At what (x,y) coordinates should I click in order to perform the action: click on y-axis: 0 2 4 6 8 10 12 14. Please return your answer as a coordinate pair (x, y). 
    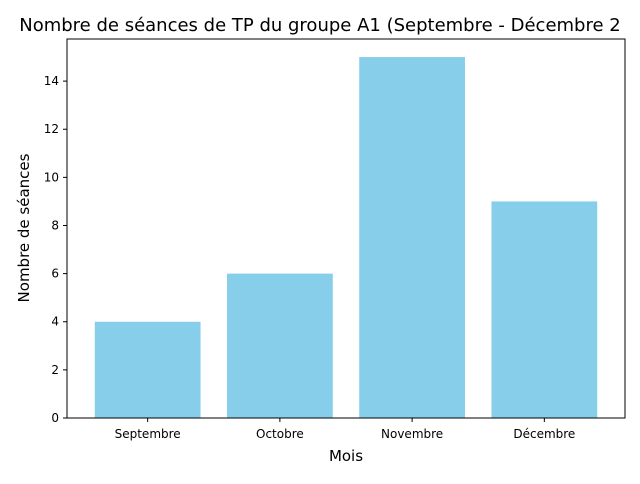
    Looking at the image, I should click on (55, 249).